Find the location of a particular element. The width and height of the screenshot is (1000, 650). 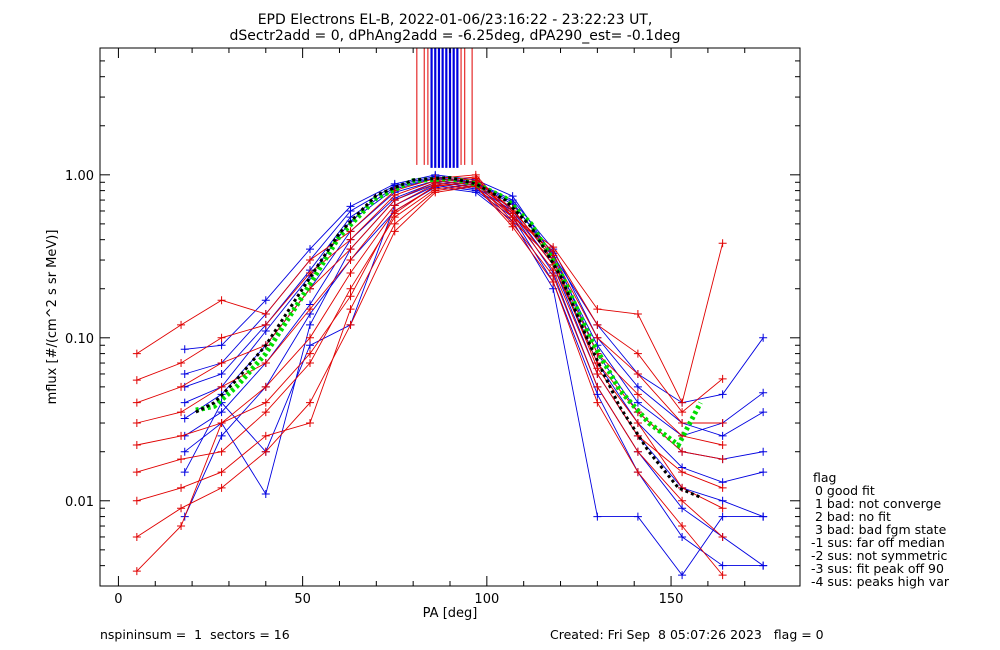

peak-spikes is located at coordinates (444, 108).